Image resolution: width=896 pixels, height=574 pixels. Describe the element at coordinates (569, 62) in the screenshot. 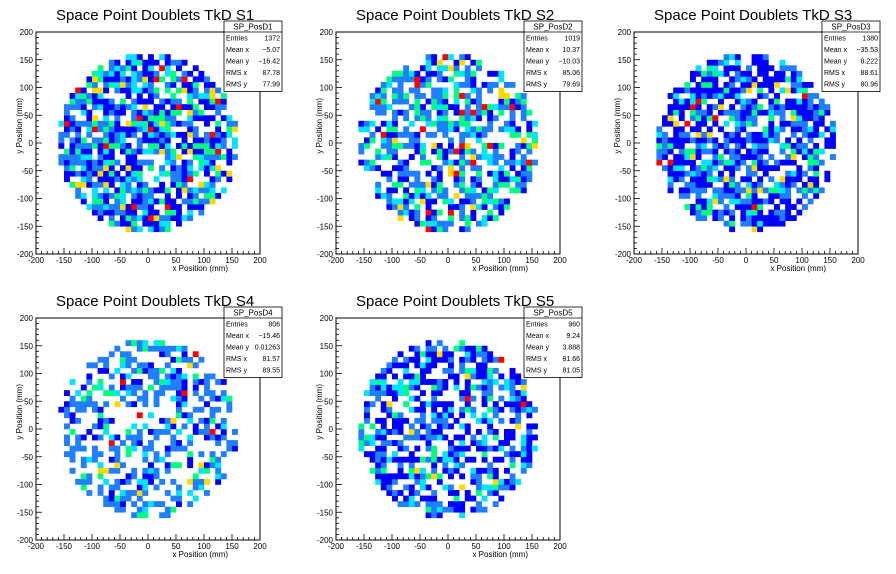

I see `stats-row-value: −10.03` at that location.